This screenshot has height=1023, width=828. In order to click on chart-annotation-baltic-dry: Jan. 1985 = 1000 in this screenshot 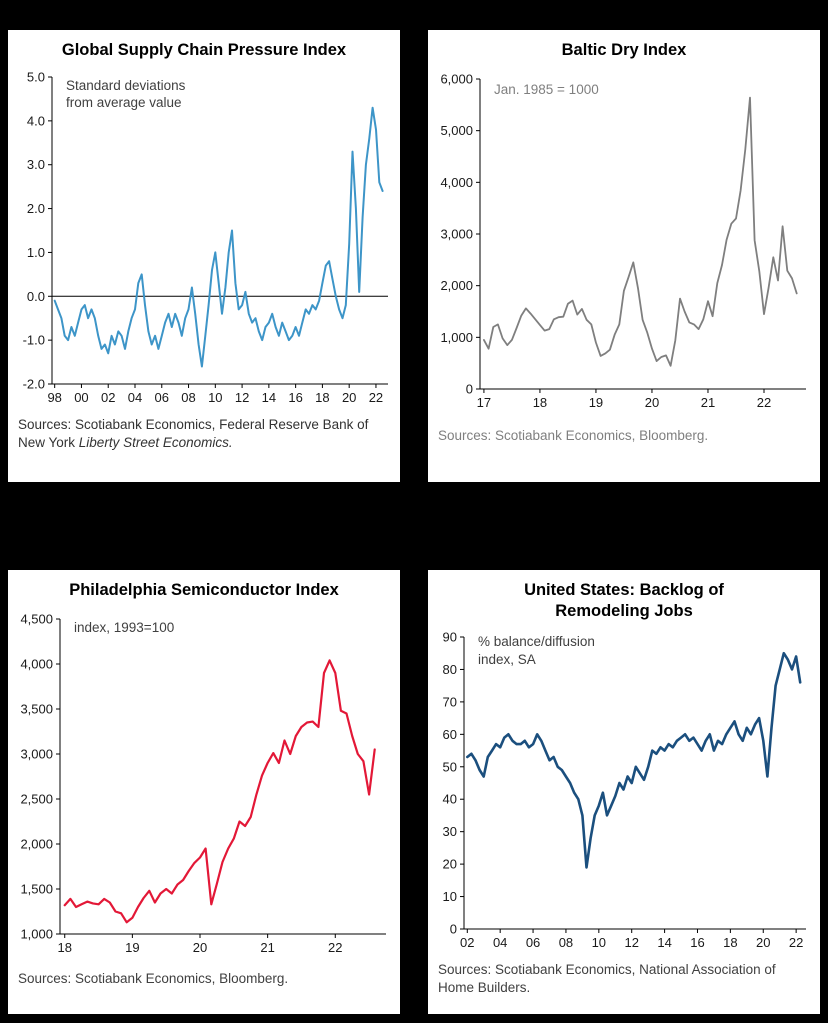, I will do `click(546, 89)`.